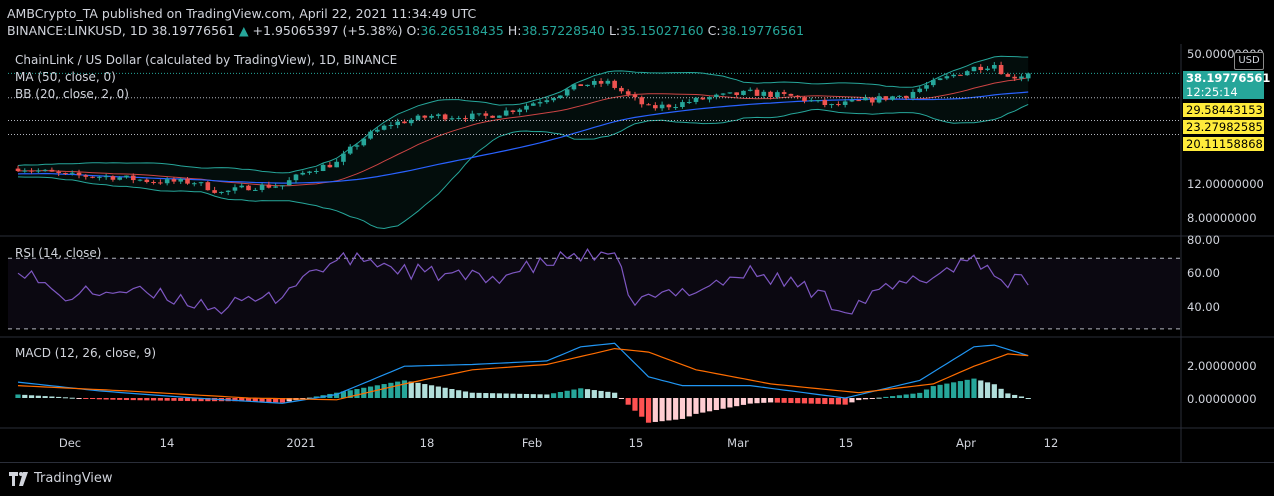 Image resolution: width=1274 pixels, height=496 pixels. Describe the element at coordinates (65, 77) in the screenshot. I see `ma-legend: MA (50, close, 0)` at that location.